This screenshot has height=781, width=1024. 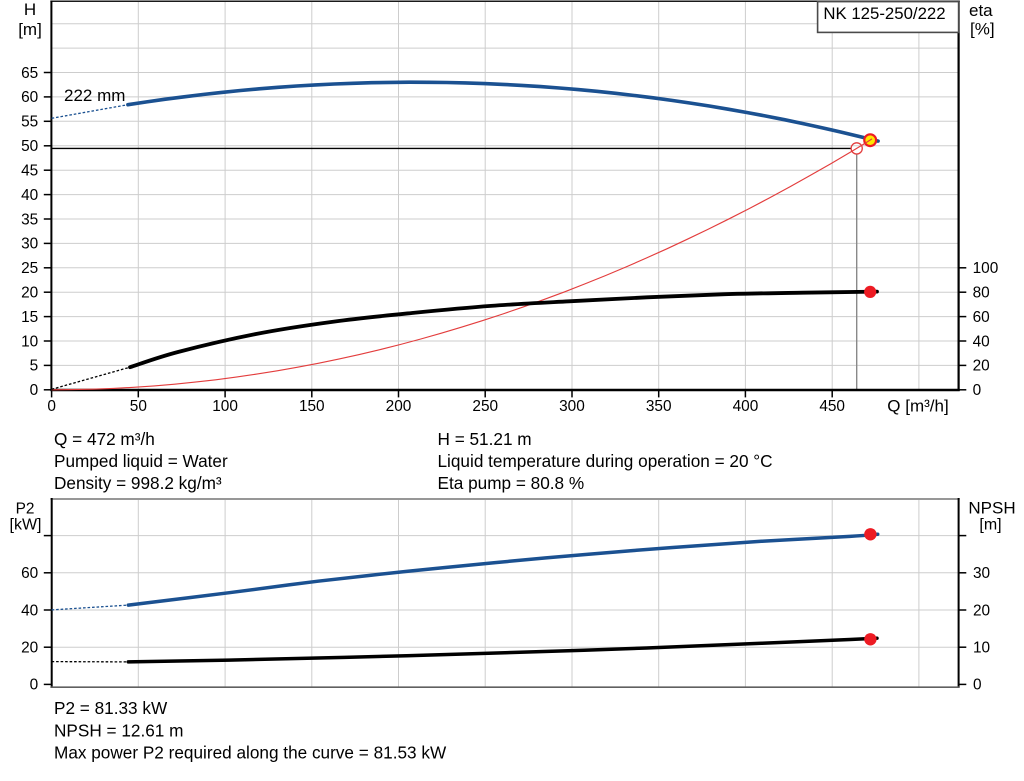 I want to click on svg-text: P2 = 81.33 kW, so click(x=111, y=708).